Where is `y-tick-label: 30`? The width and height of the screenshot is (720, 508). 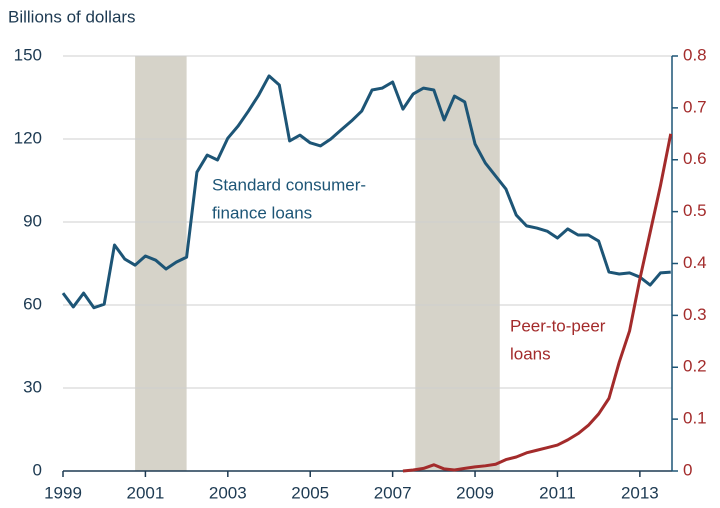 y-tick-label: 30 is located at coordinates (32, 386).